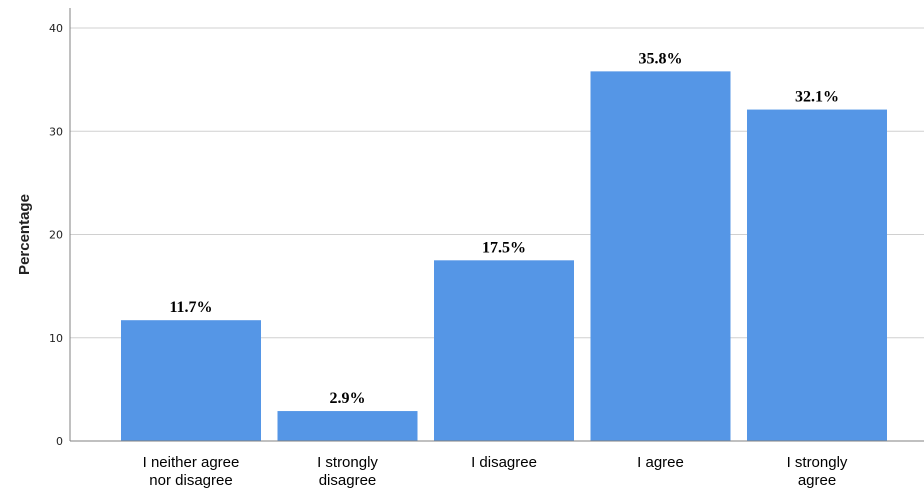  I want to click on y-axis-title: Percentage, so click(24, 234).